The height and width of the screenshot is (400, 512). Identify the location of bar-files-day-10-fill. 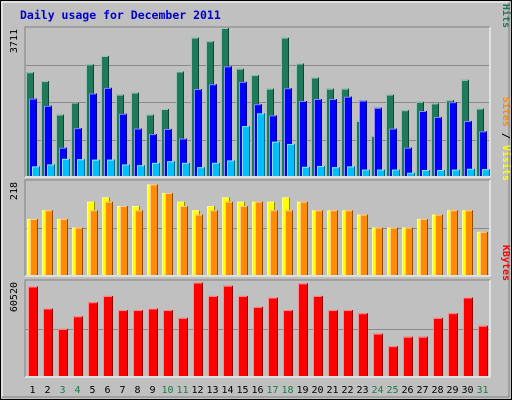
(168, 152).